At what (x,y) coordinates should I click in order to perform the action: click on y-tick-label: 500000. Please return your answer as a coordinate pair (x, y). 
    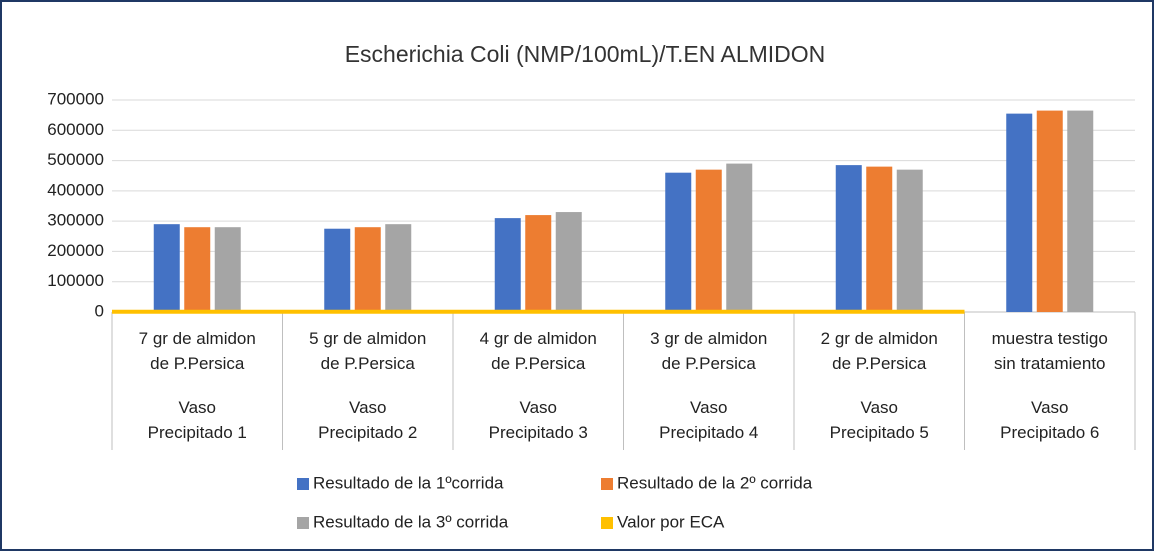
    Looking at the image, I should click on (75, 159).